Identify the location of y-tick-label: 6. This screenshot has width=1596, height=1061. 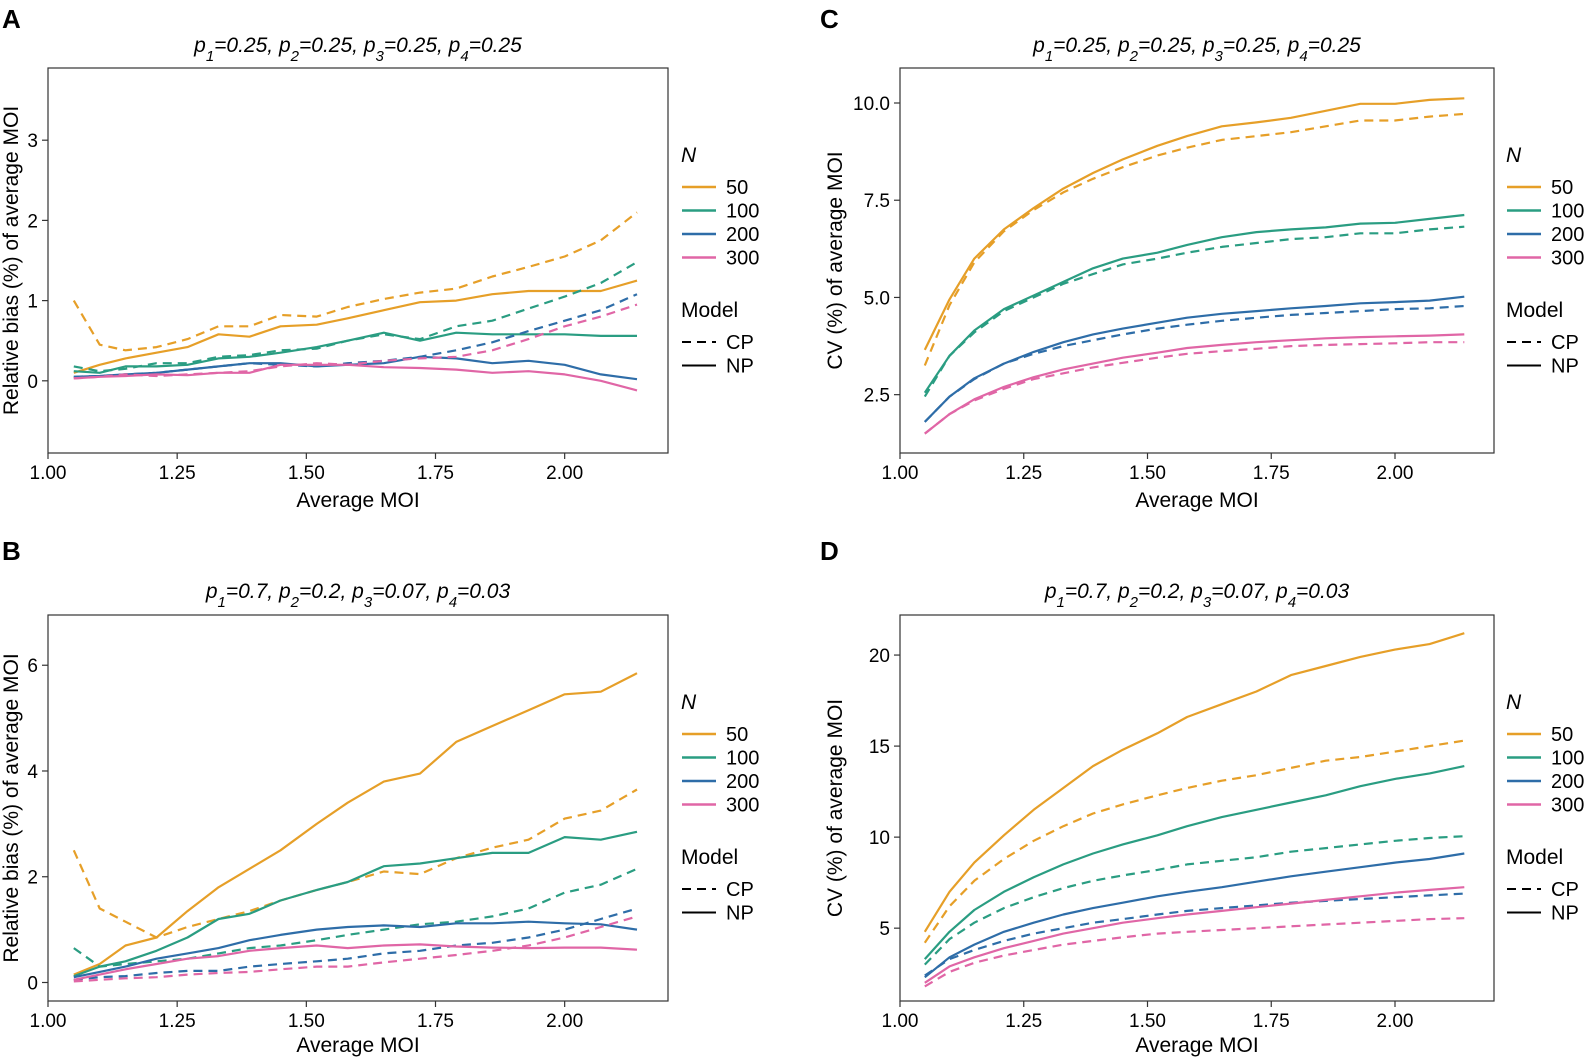
(32, 666).